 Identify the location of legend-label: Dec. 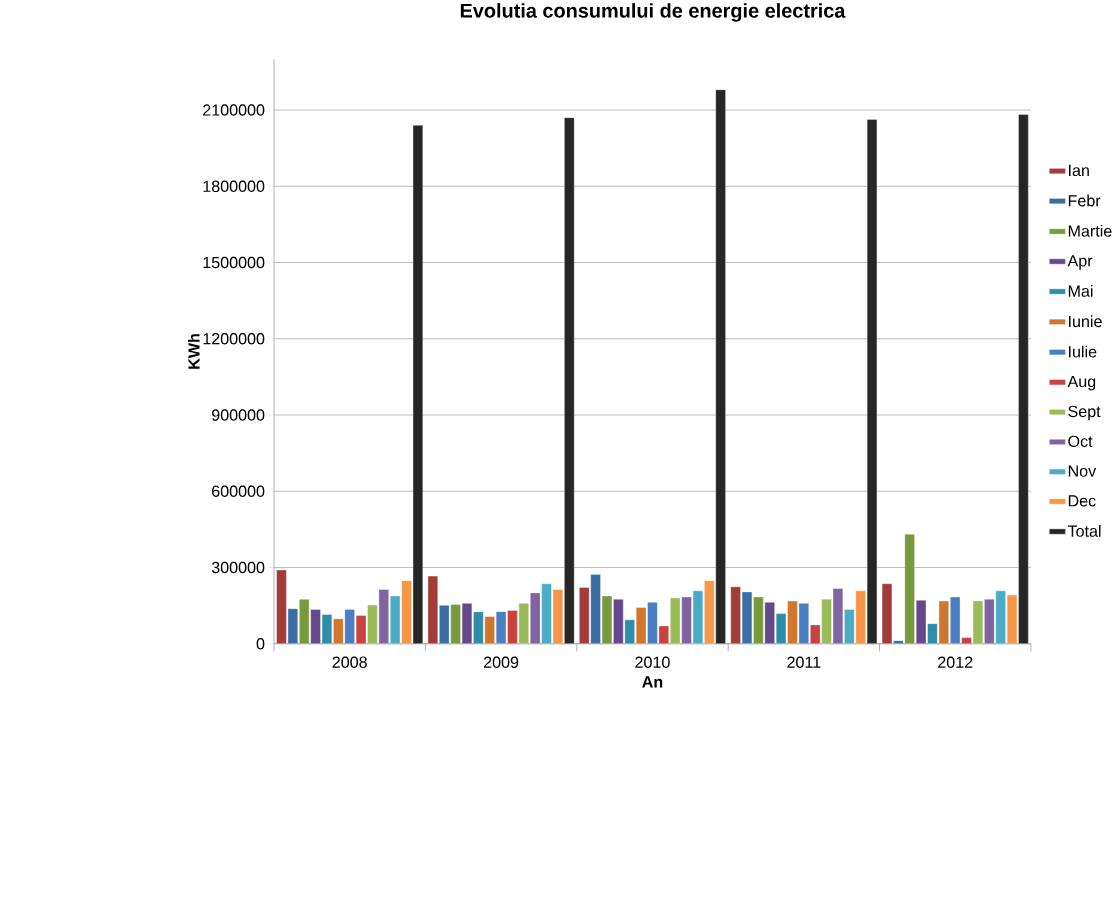
(1082, 501).